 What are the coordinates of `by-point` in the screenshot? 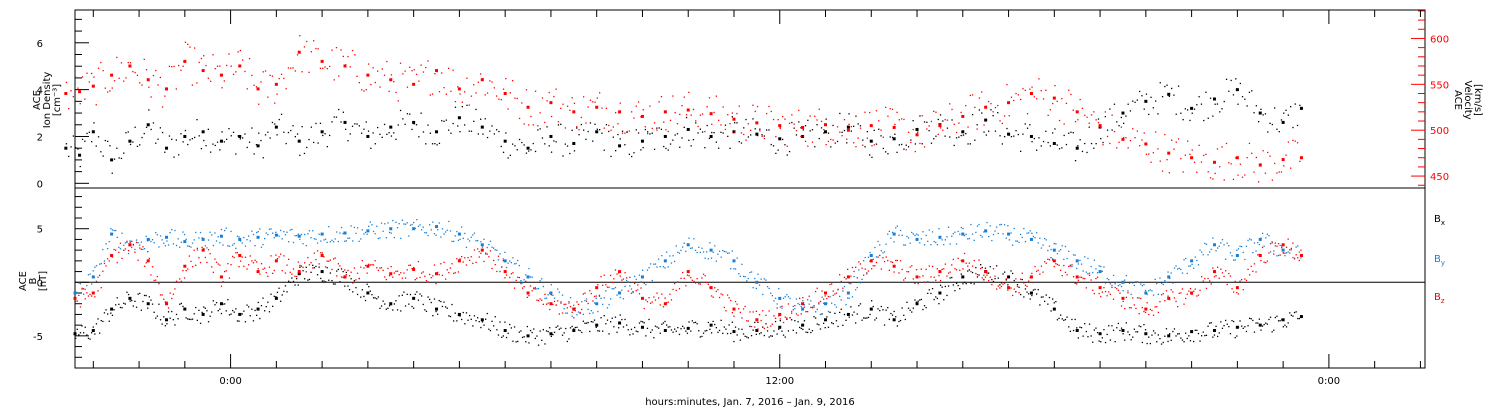 It's located at (1169, 277).